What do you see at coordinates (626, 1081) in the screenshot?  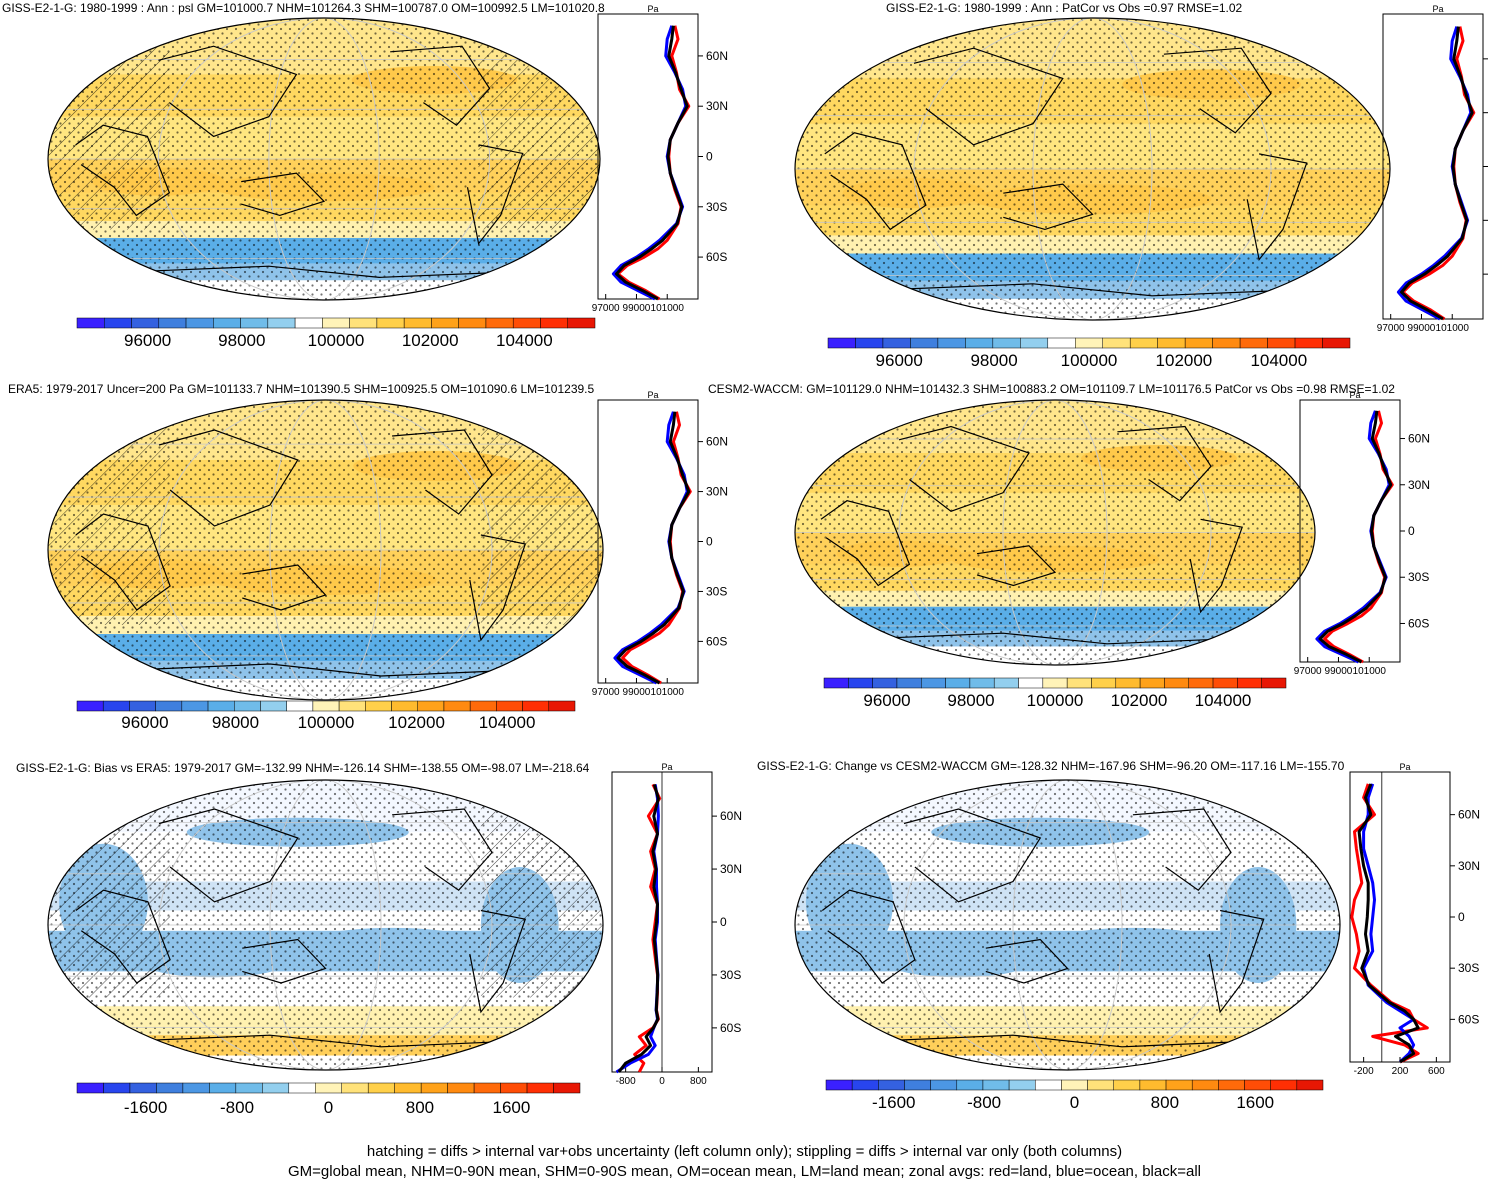 I see `profile-xtick-label: -800` at bounding box center [626, 1081].